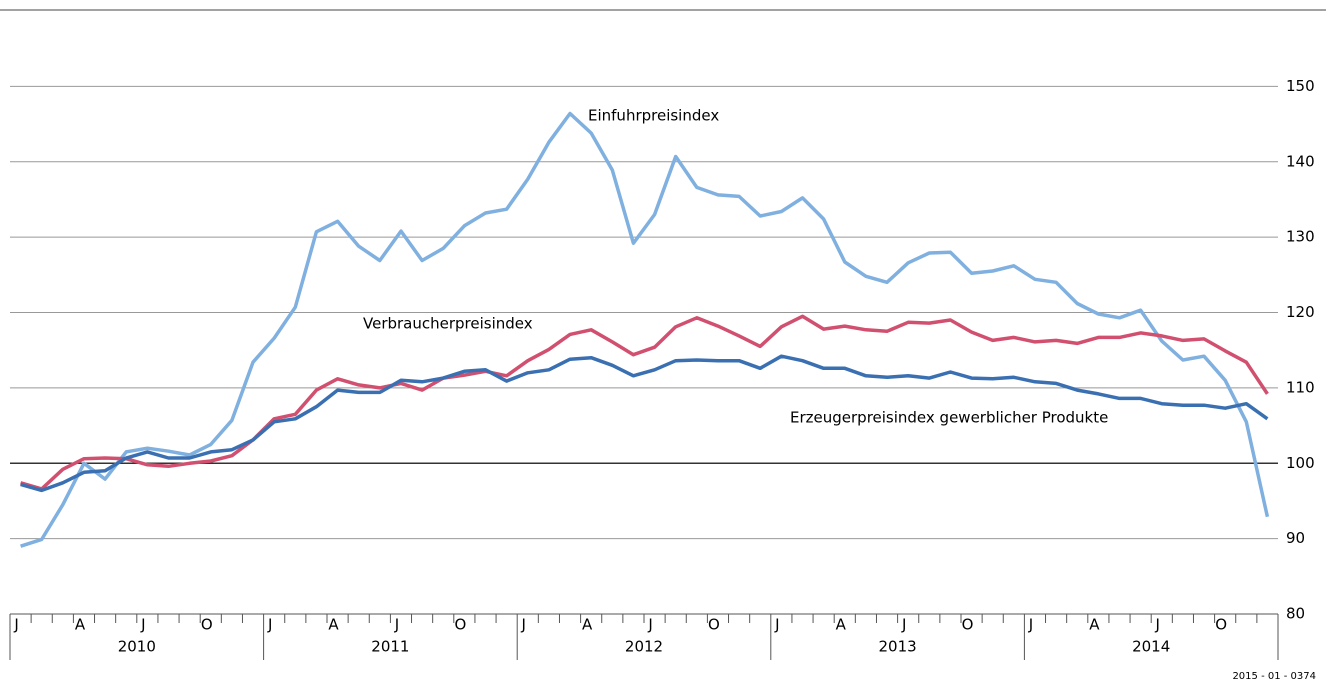 The image size is (1326, 684). I want to click on source-note: 2015 - 01 - 0374, so click(1274, 676).